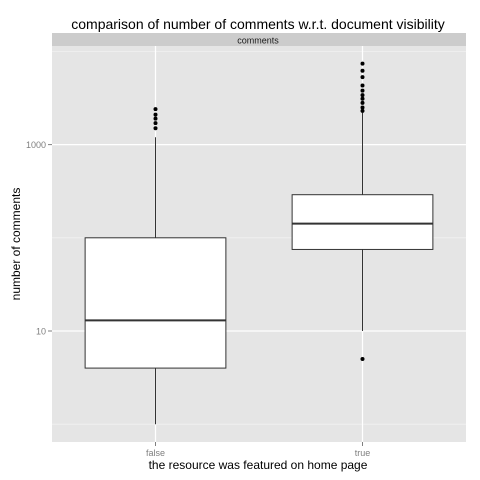 The image size is (480, 480). I want to click on x-tick-label: true, so click(363, 453).